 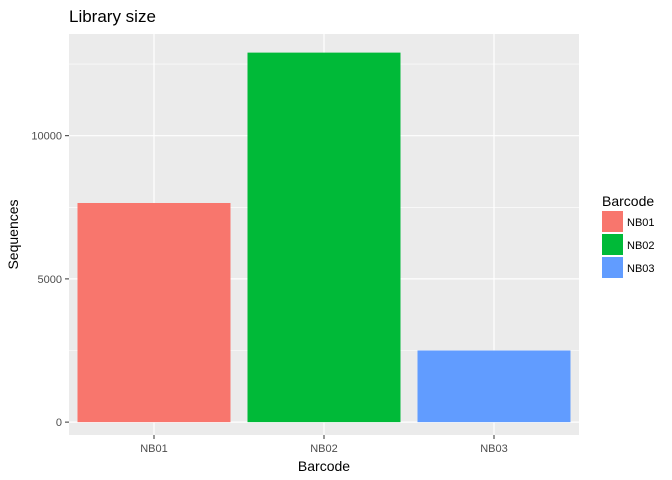 I want to click on legend-label: NB02, so click(x=641, y=246).